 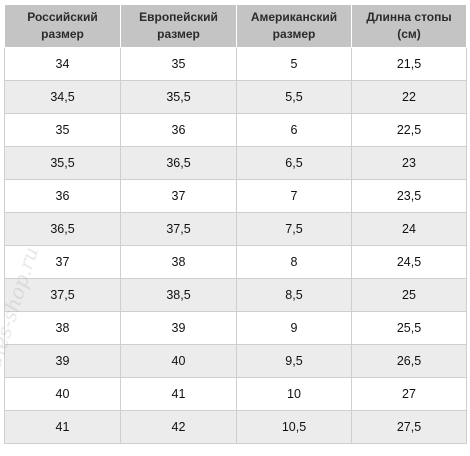 What do you see at coordinates (409, 163) in the screenshot?
I see `cell-foot-length: 23` at bounding box center [409, 163].